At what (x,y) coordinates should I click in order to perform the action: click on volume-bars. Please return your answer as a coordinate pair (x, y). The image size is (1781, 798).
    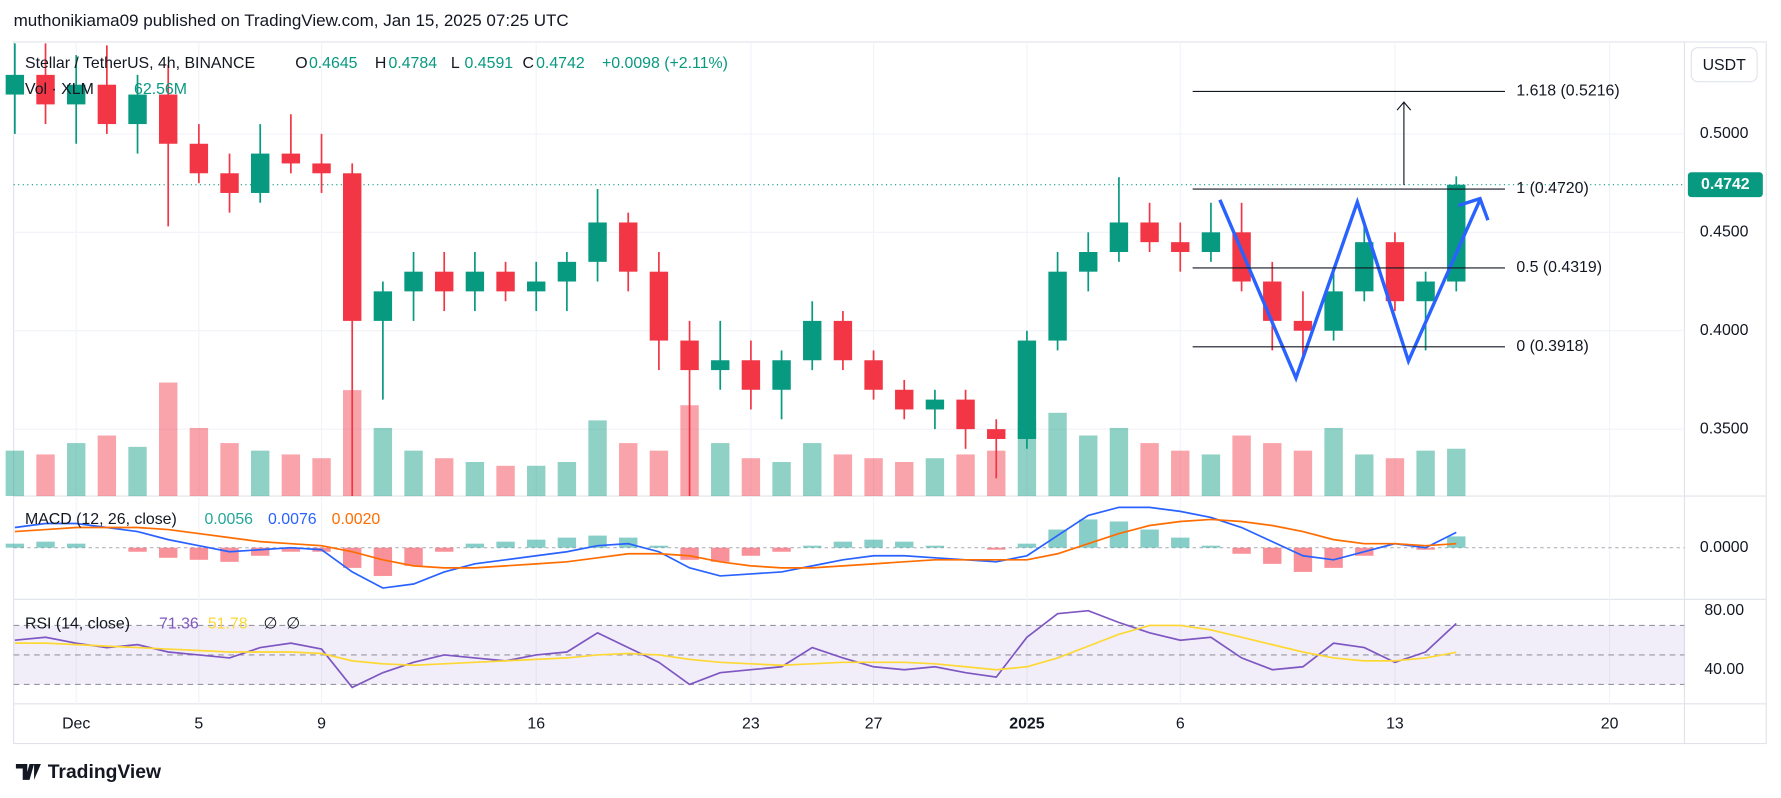
    Looking at the image, I should click on (735, 439).